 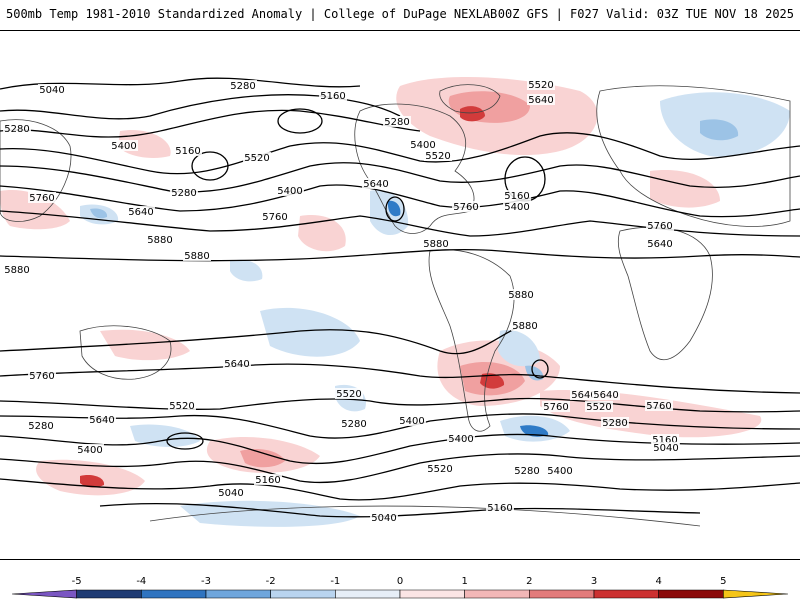 I want to click on contour-label: 5520, so click(x=540, y=85).